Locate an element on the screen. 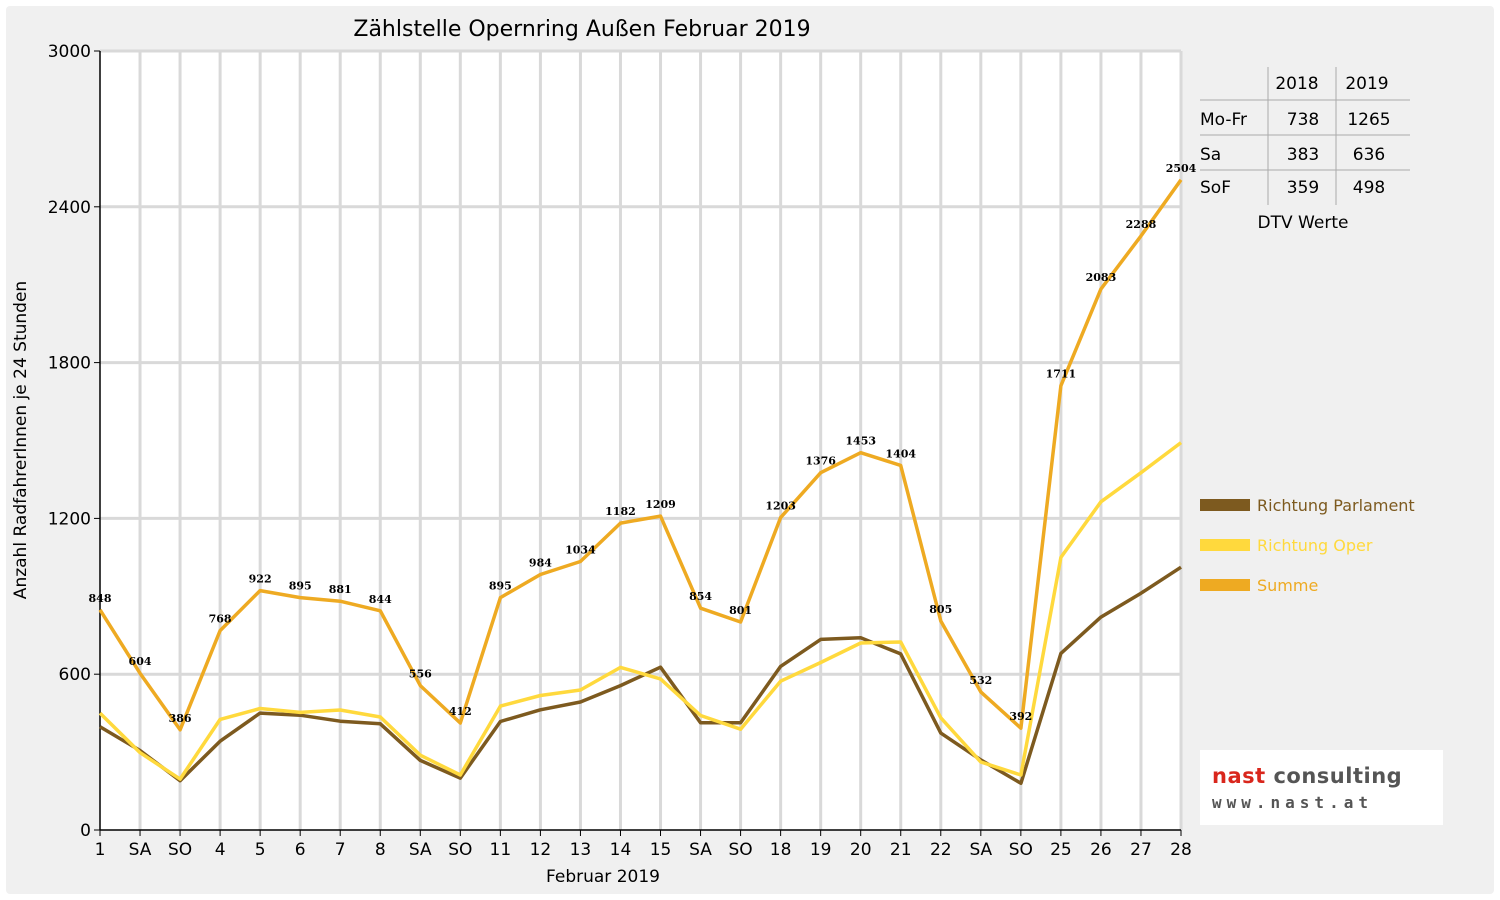  data-label: 604 is located at coordinates (140, 661).